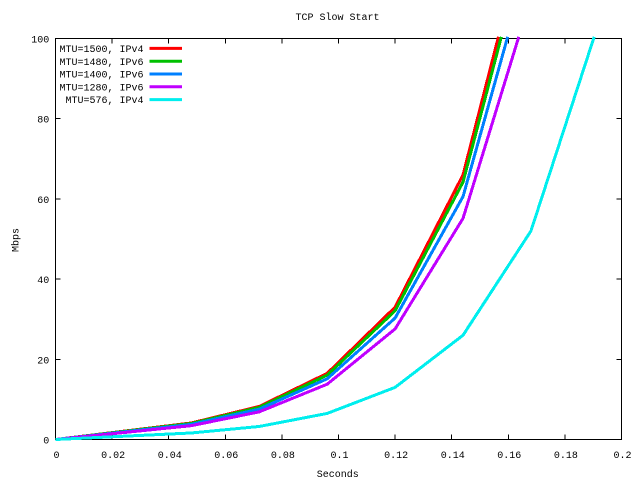 This screenshot has height=480, width=640. What do you see at coordinates (43, 281) in the screenshot?
I see `svg-text: 40` at bounding box center [43, 281].